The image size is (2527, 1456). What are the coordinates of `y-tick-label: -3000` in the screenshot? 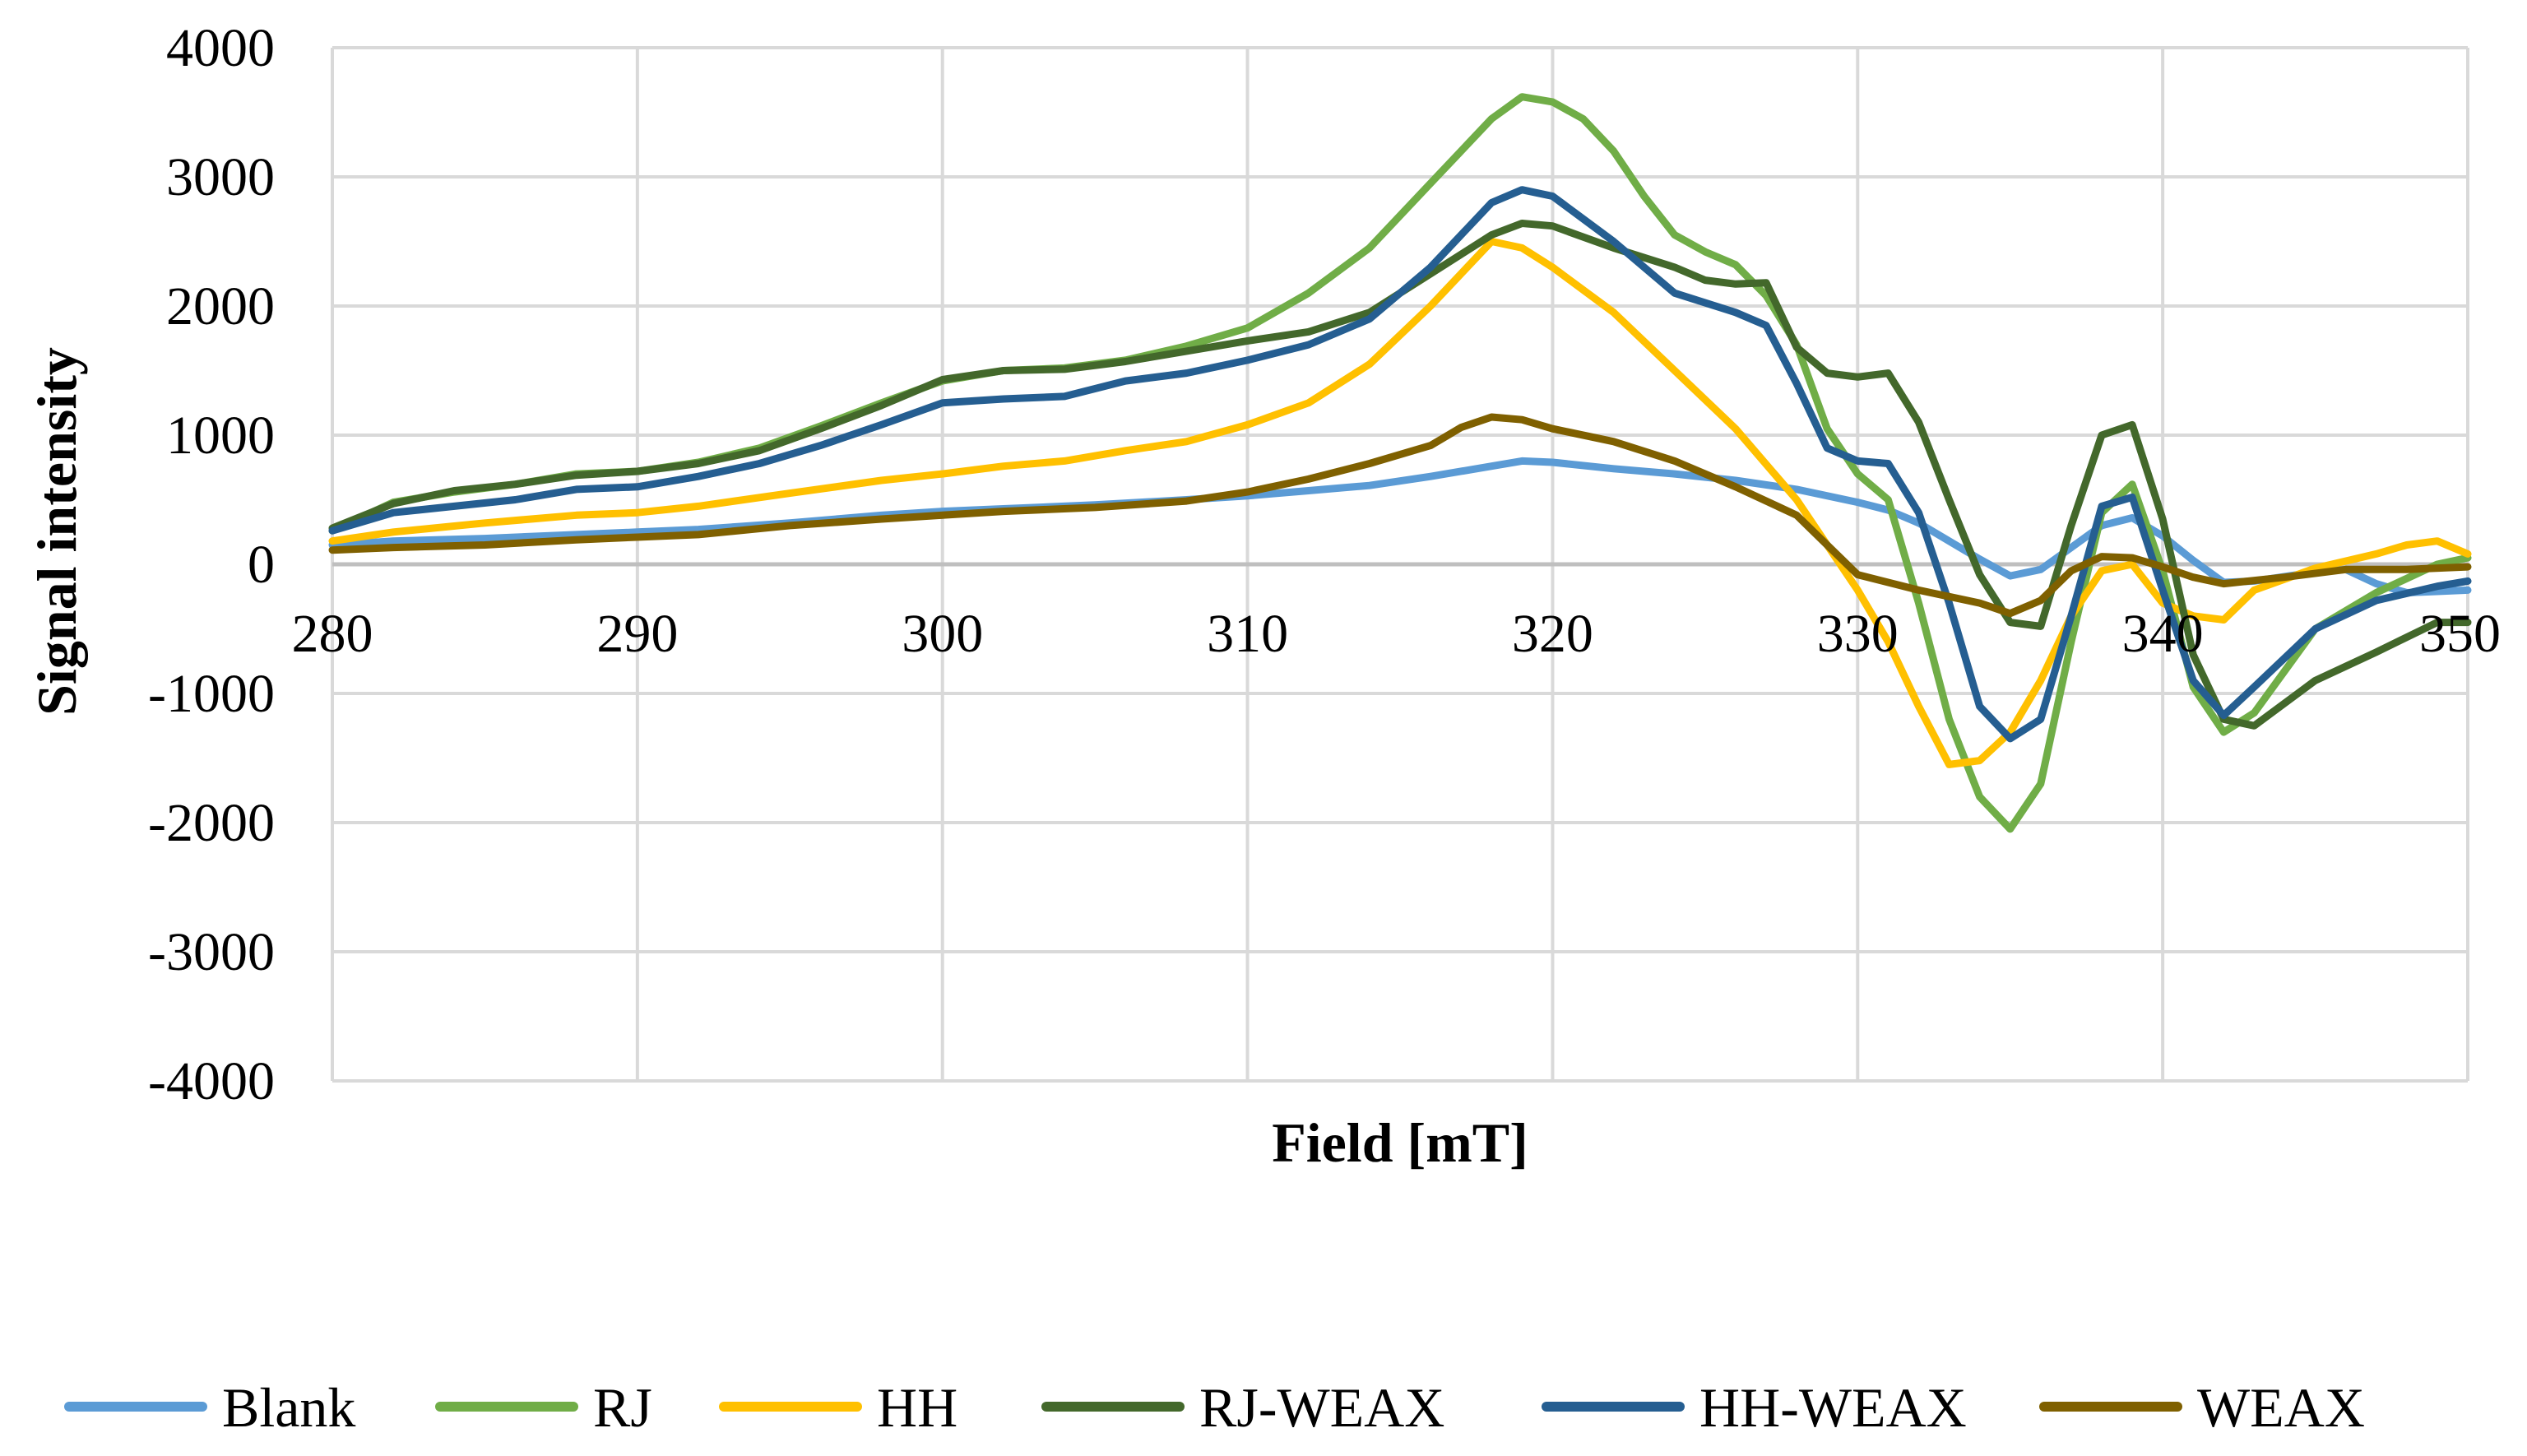 It's located at (211, 952).